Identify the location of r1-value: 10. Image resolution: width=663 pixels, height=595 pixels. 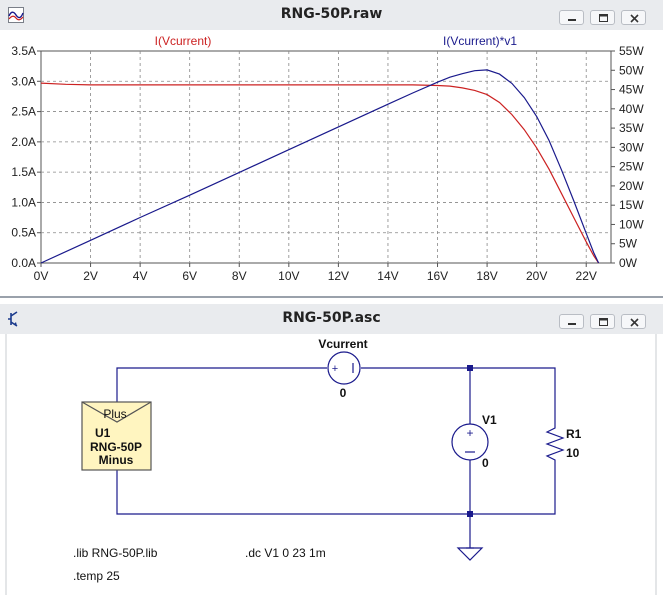
(573, 453).